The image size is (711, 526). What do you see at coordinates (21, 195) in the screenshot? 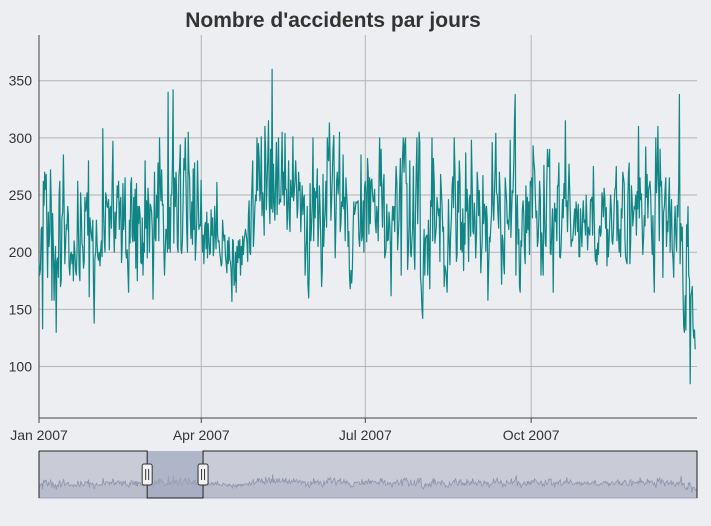
I see `y-tick-label: 250` at bounding box center [21, 195].